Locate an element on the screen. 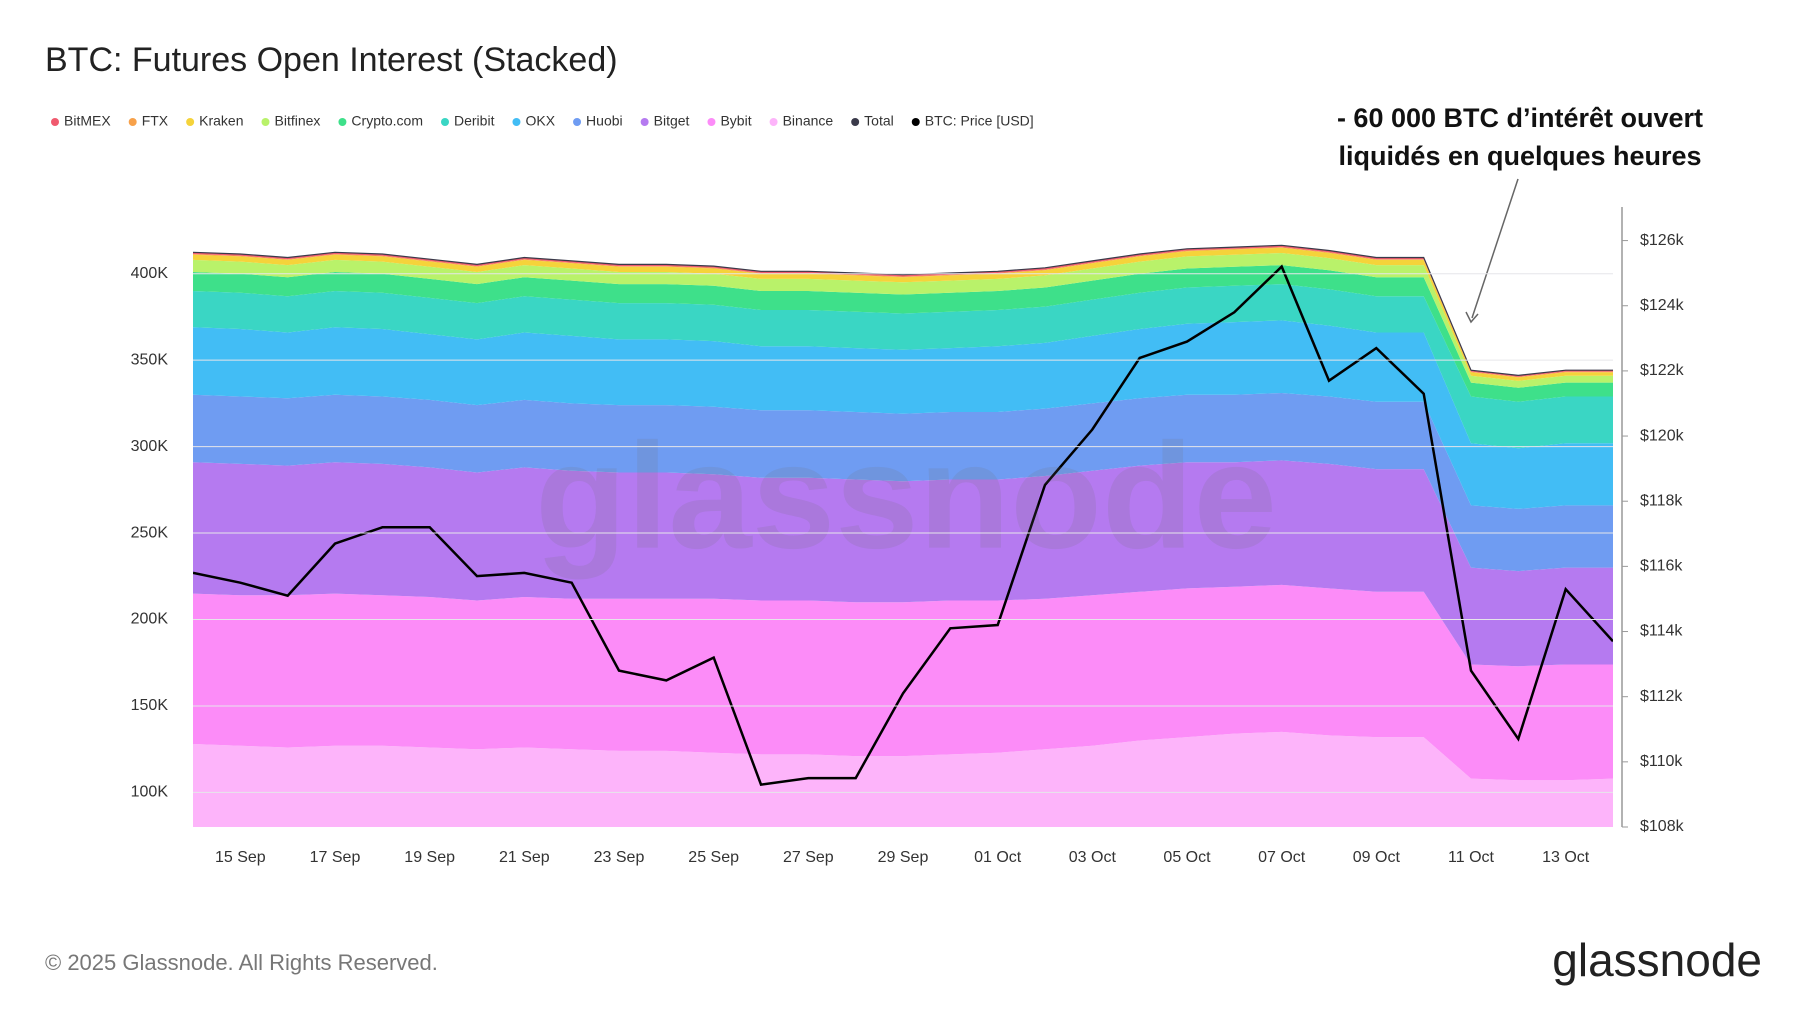  x-tick-label: 21 Sep is located at coordinates (524, 857).